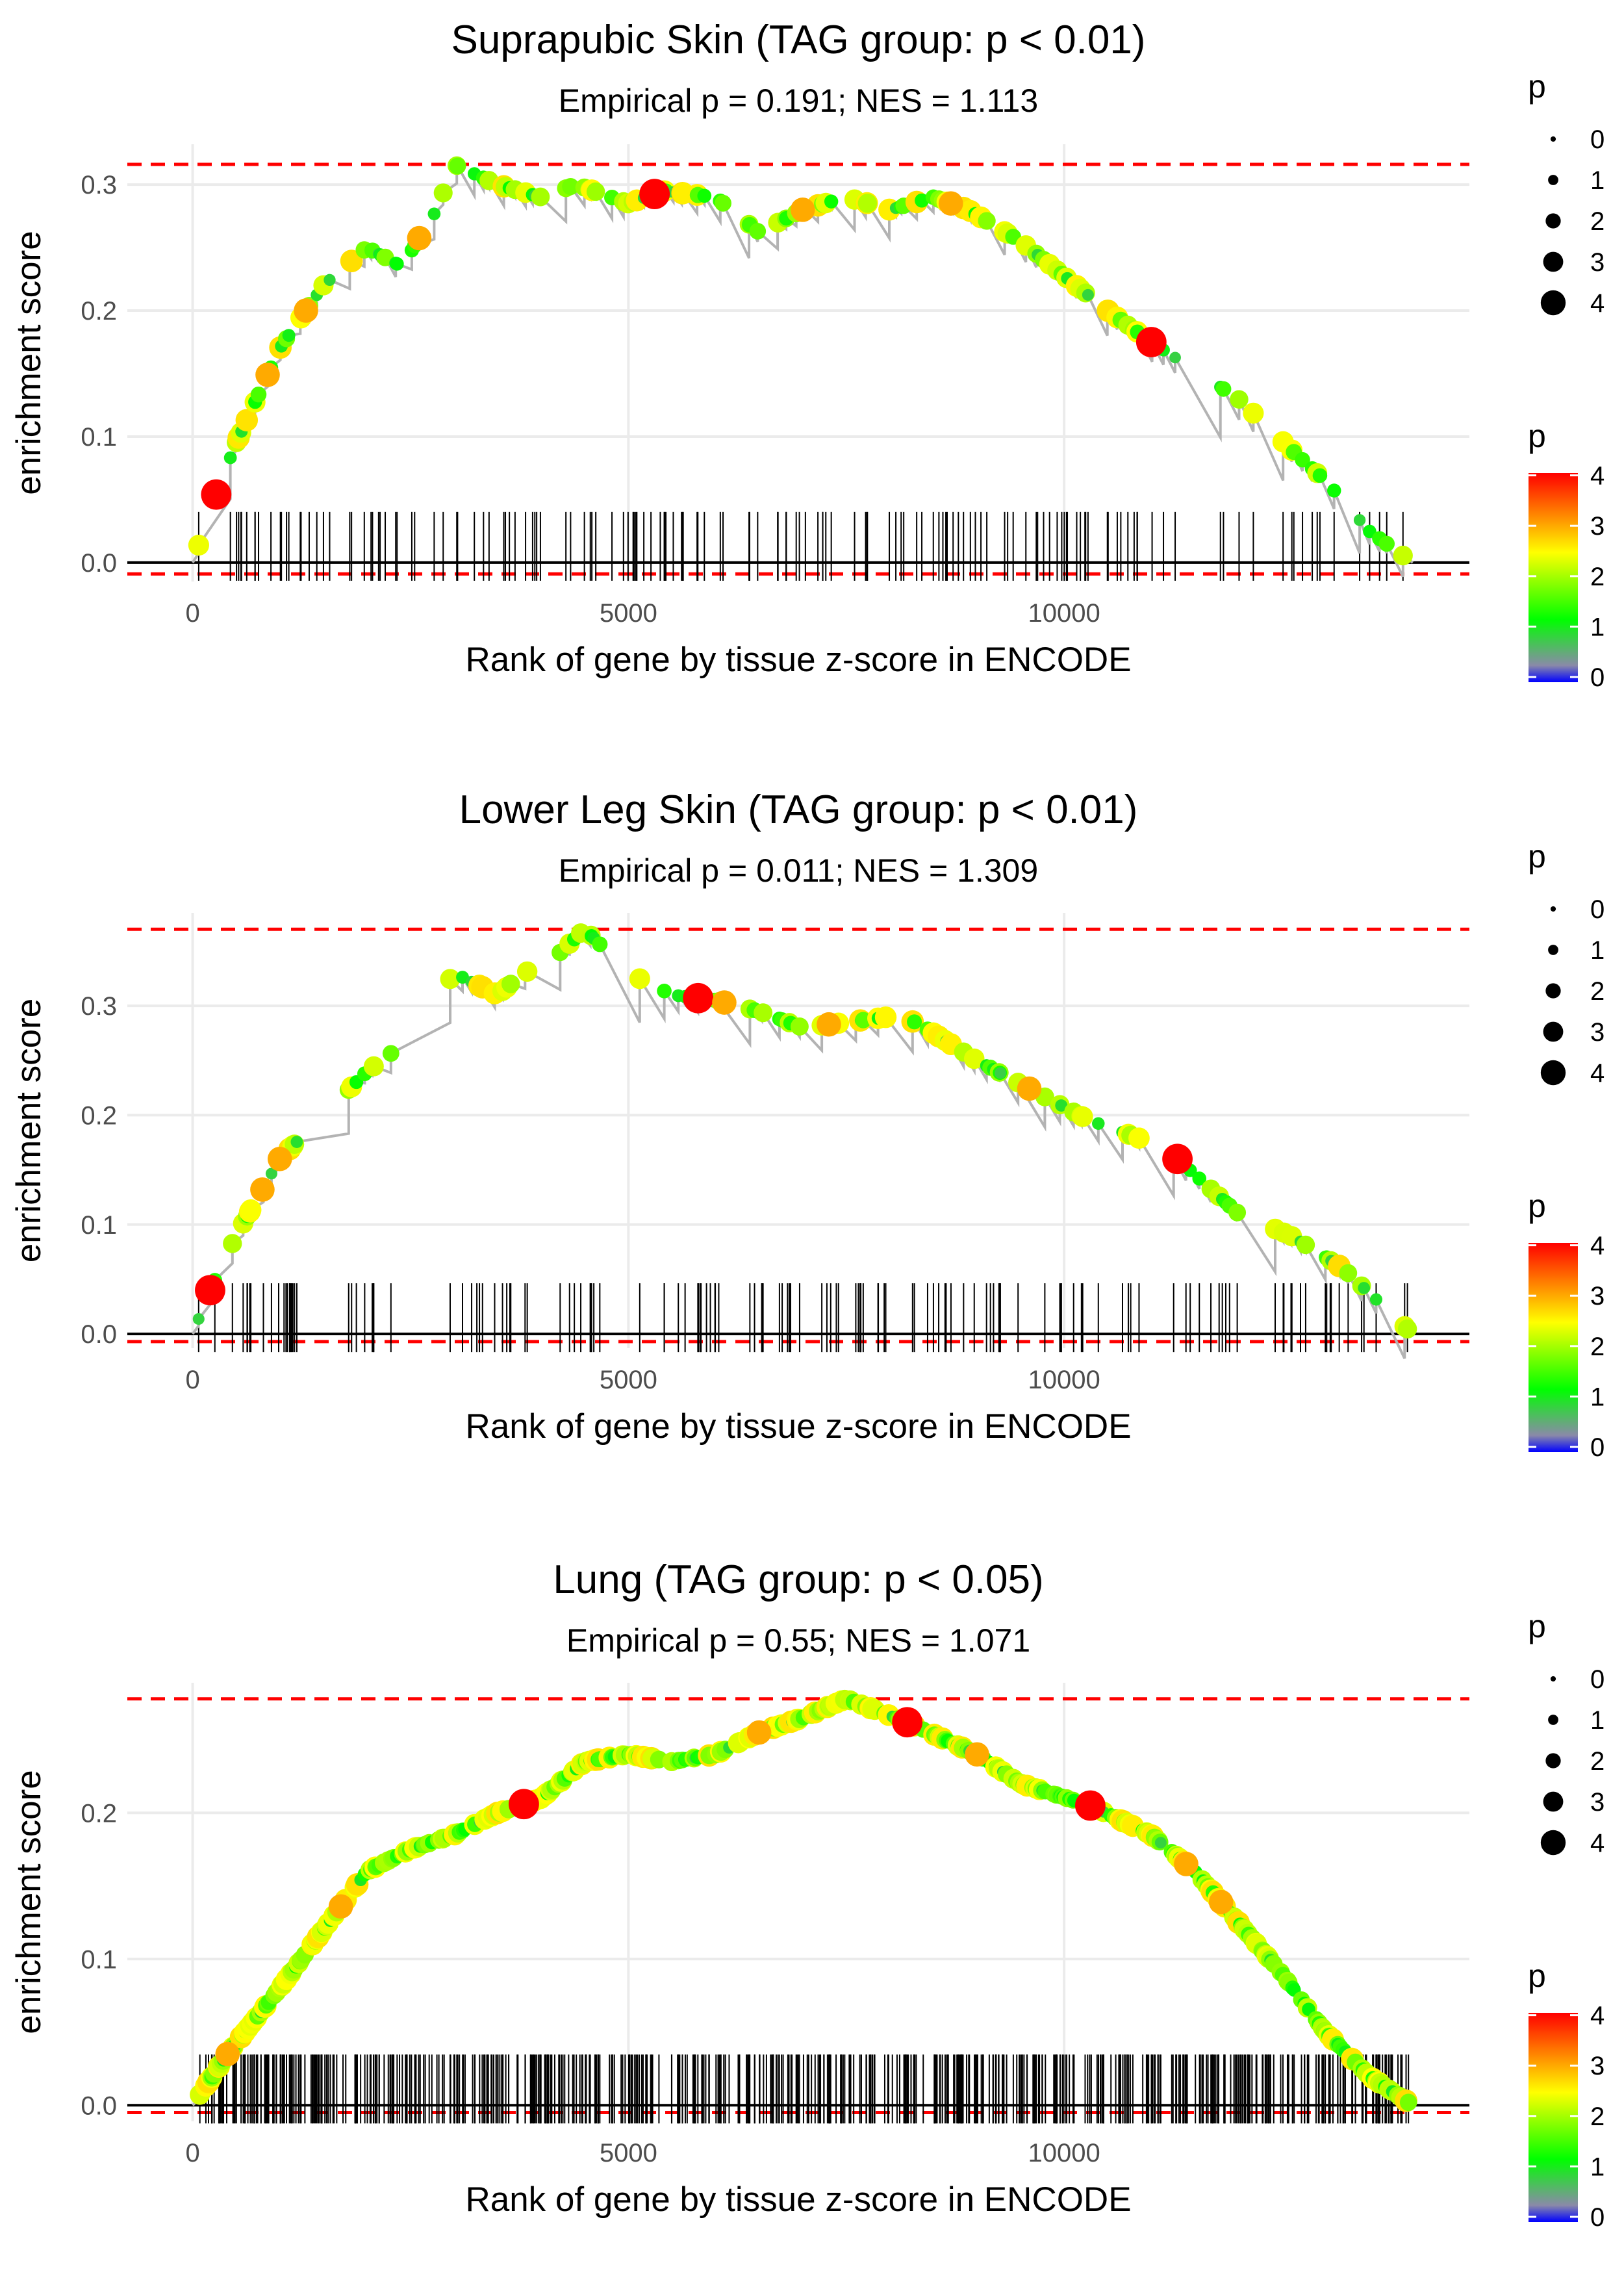 This screenshot has width=1624, height=2274. Describe the element at coordinates (99, 1006) in the screenshot. I see `y-tick-label: 0.3` at that location.